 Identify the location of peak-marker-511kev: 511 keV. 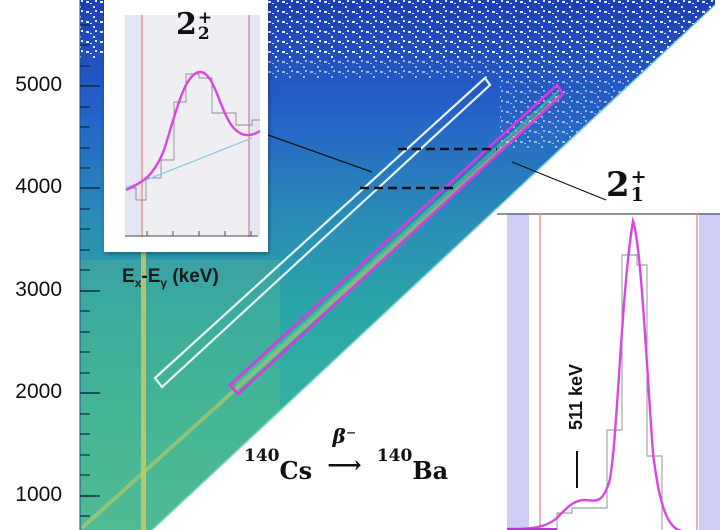
(576, 396).